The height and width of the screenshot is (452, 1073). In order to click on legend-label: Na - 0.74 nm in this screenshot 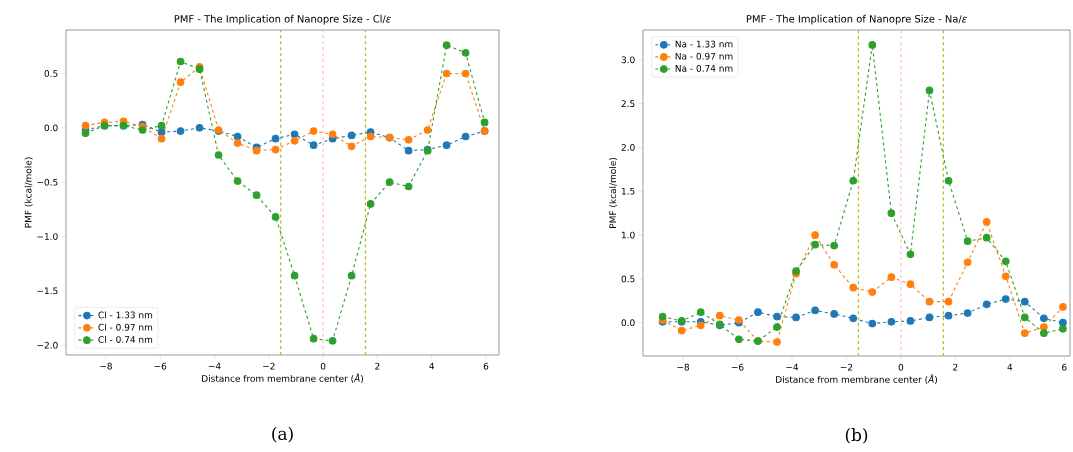, I will do `click(704, 68)`.